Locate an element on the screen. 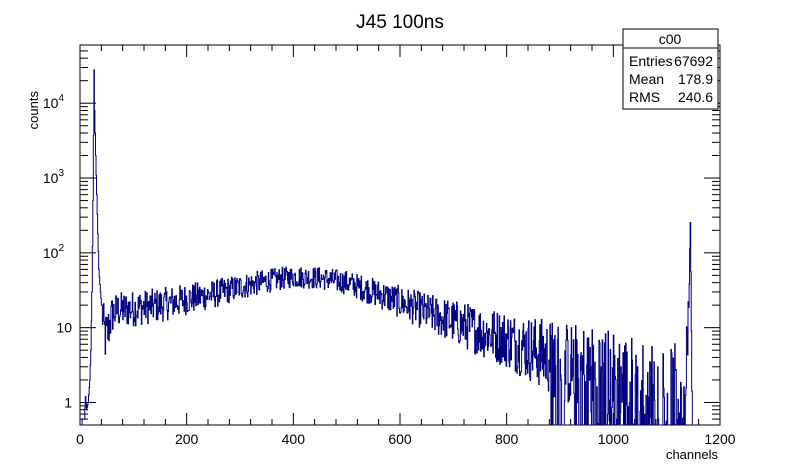  y-tick-exponent: 2 is located at coordinates (61, 248).